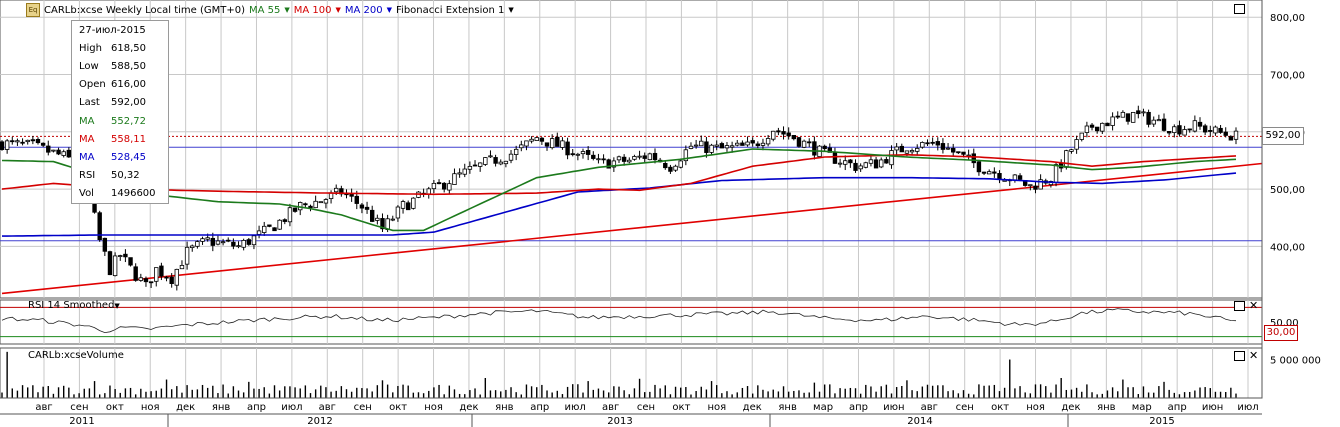 The height and width of the screenshot is (427, 1340). What do you see at coordinates (128, 121) in the screenshot?
I see `info-value: 552,72` at bounding box center [128, 121].